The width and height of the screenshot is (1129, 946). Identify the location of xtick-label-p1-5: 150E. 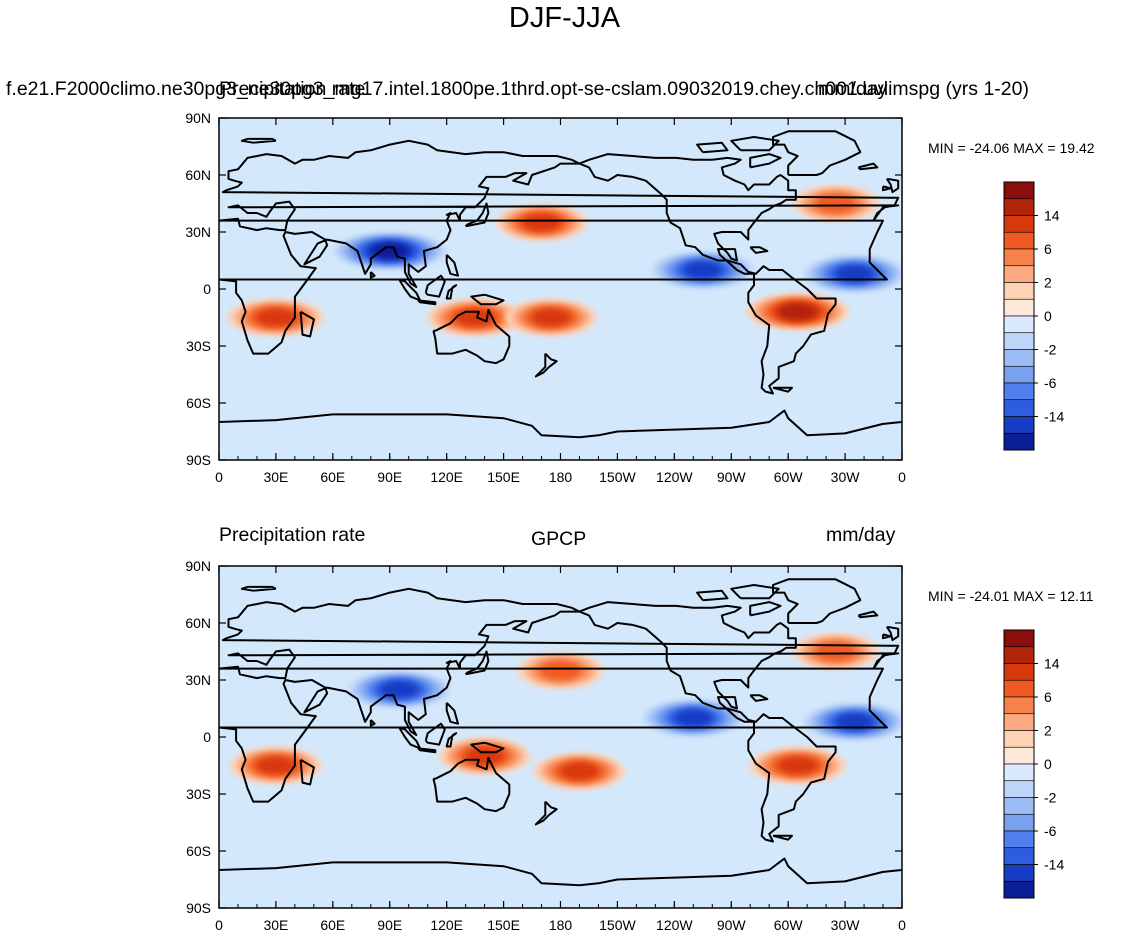
(503, 925).